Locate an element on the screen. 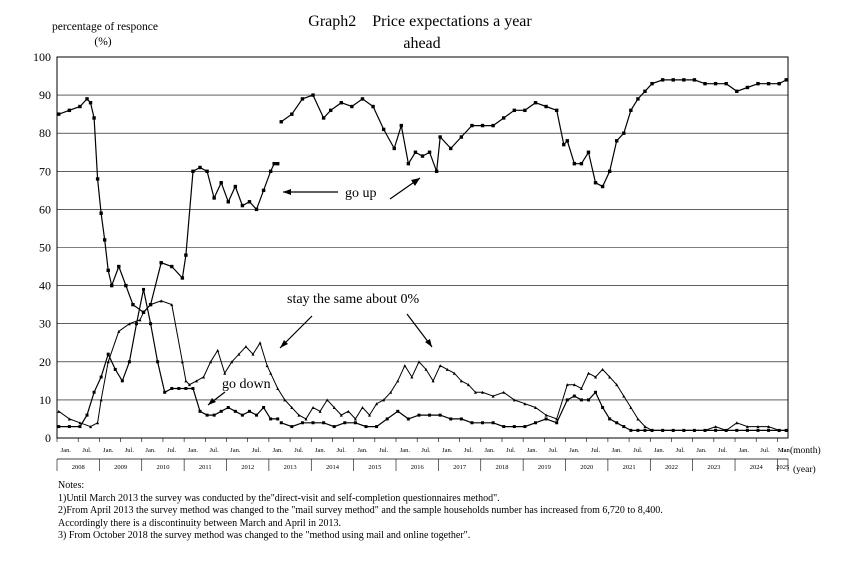 This screenshot has height=569, width=845. y-axis-unit: (%) is located at coordinates (102, 42).